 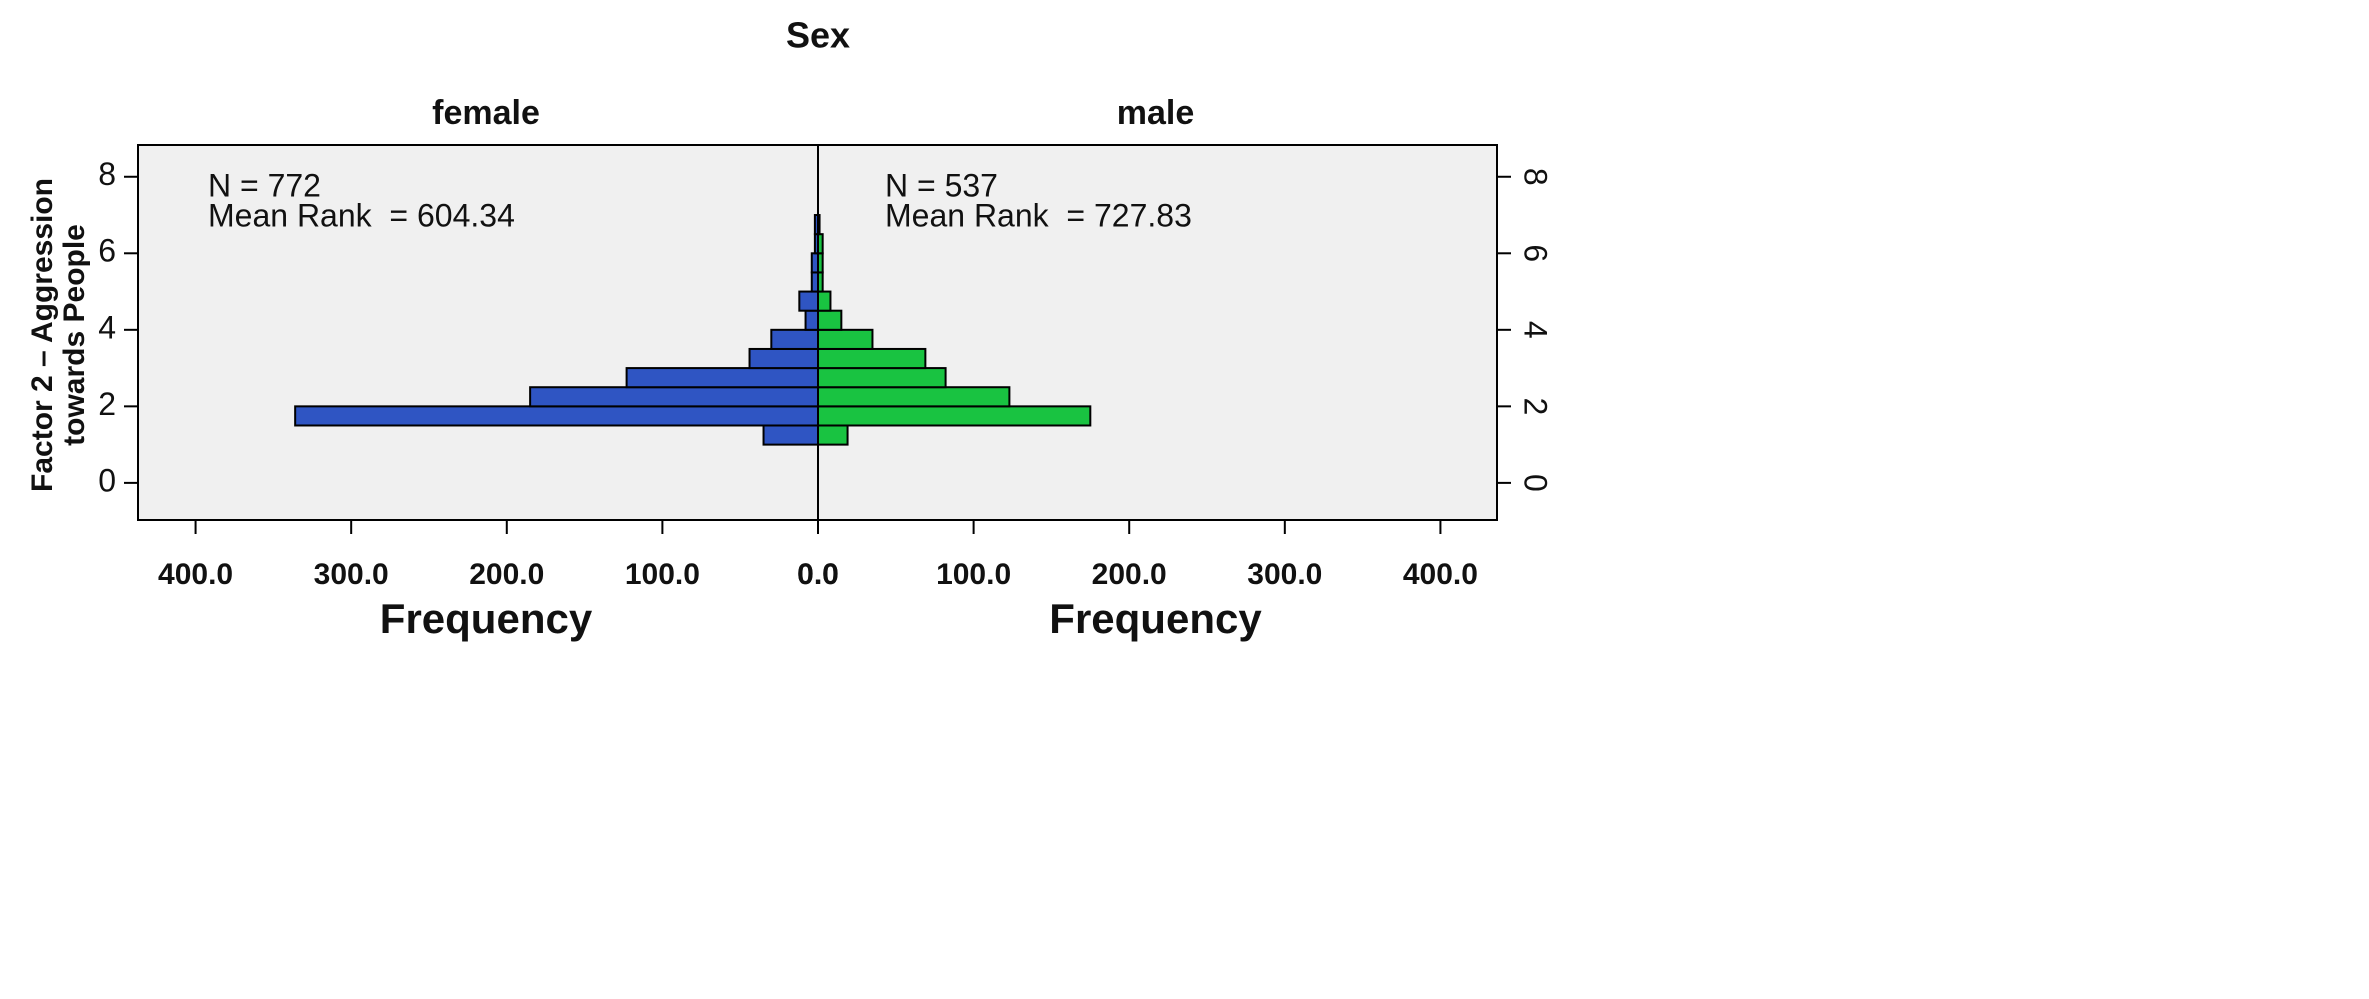 What do you see at coordinates (107, 404) in the screenshot?
I see `y-tick-label: 2` at bounding box center [107, 404].